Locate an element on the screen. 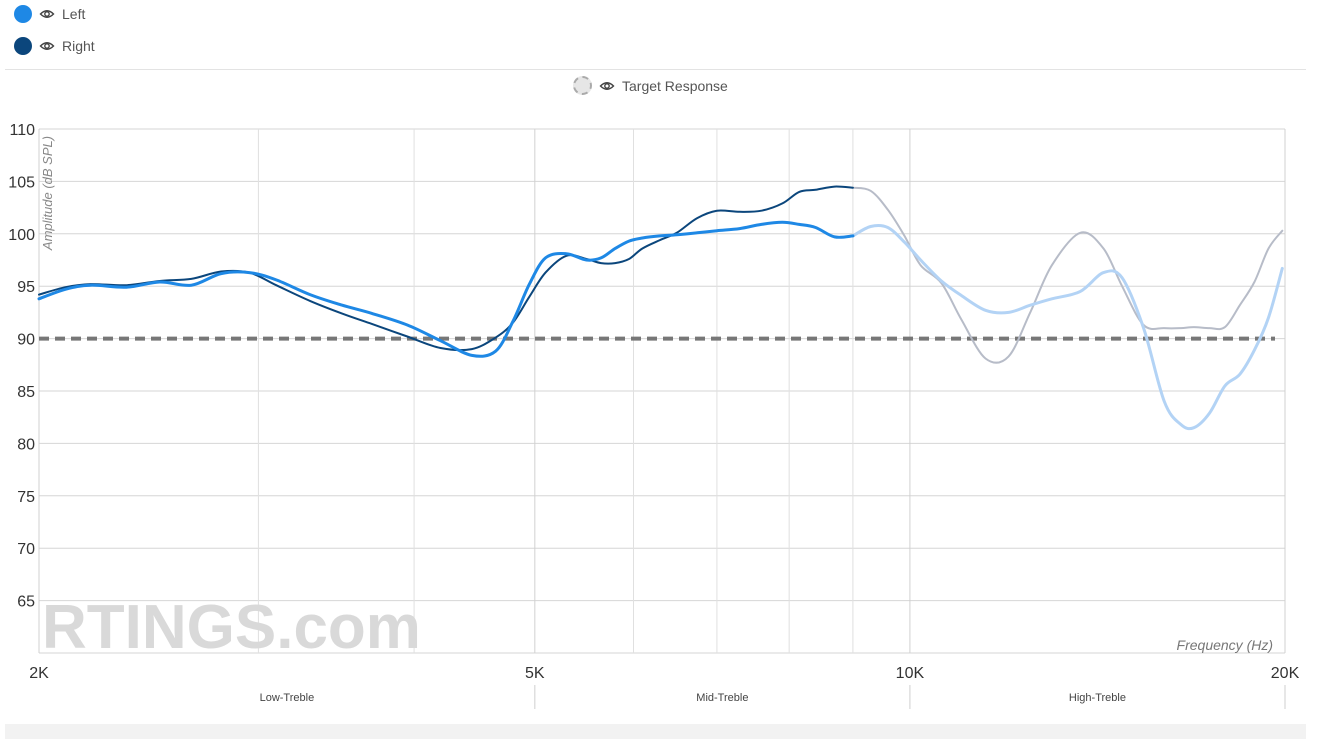  legend-label-right: Right is located at coordinates (78, 46).